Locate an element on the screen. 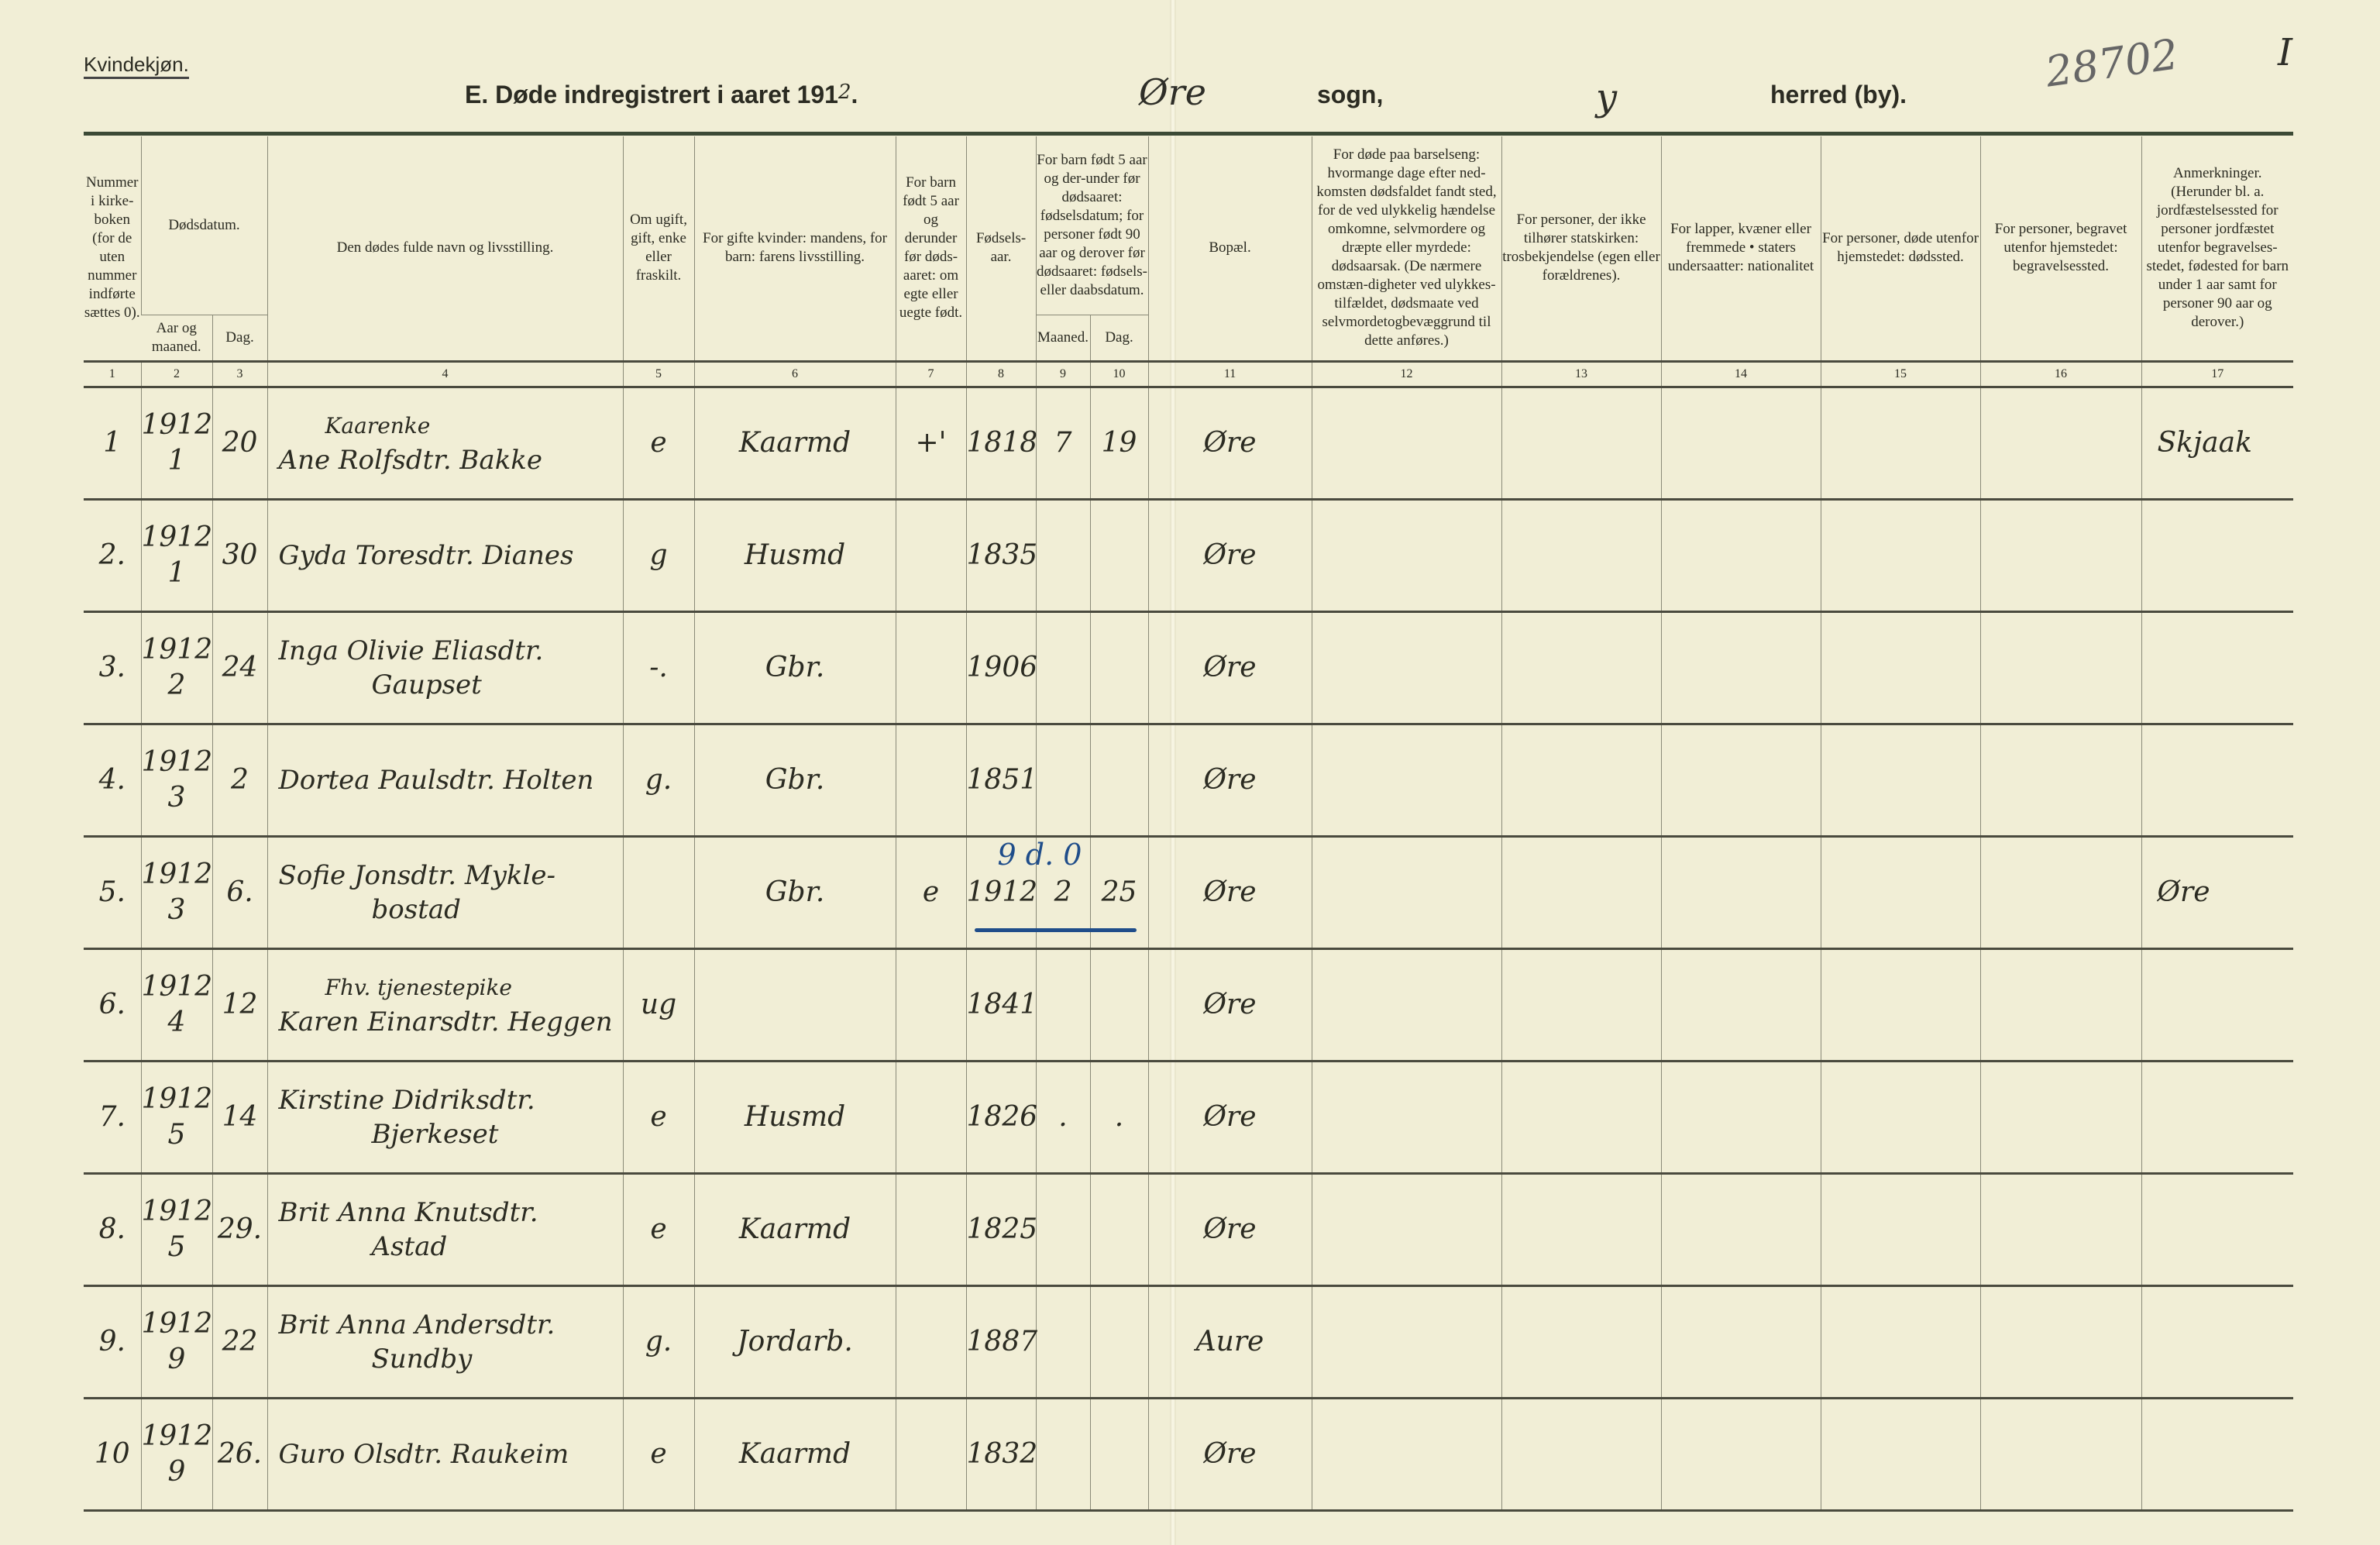 The height and width of the screenshot is (1545, 2380). death-day: 30 is located at coordinates (240, 554).